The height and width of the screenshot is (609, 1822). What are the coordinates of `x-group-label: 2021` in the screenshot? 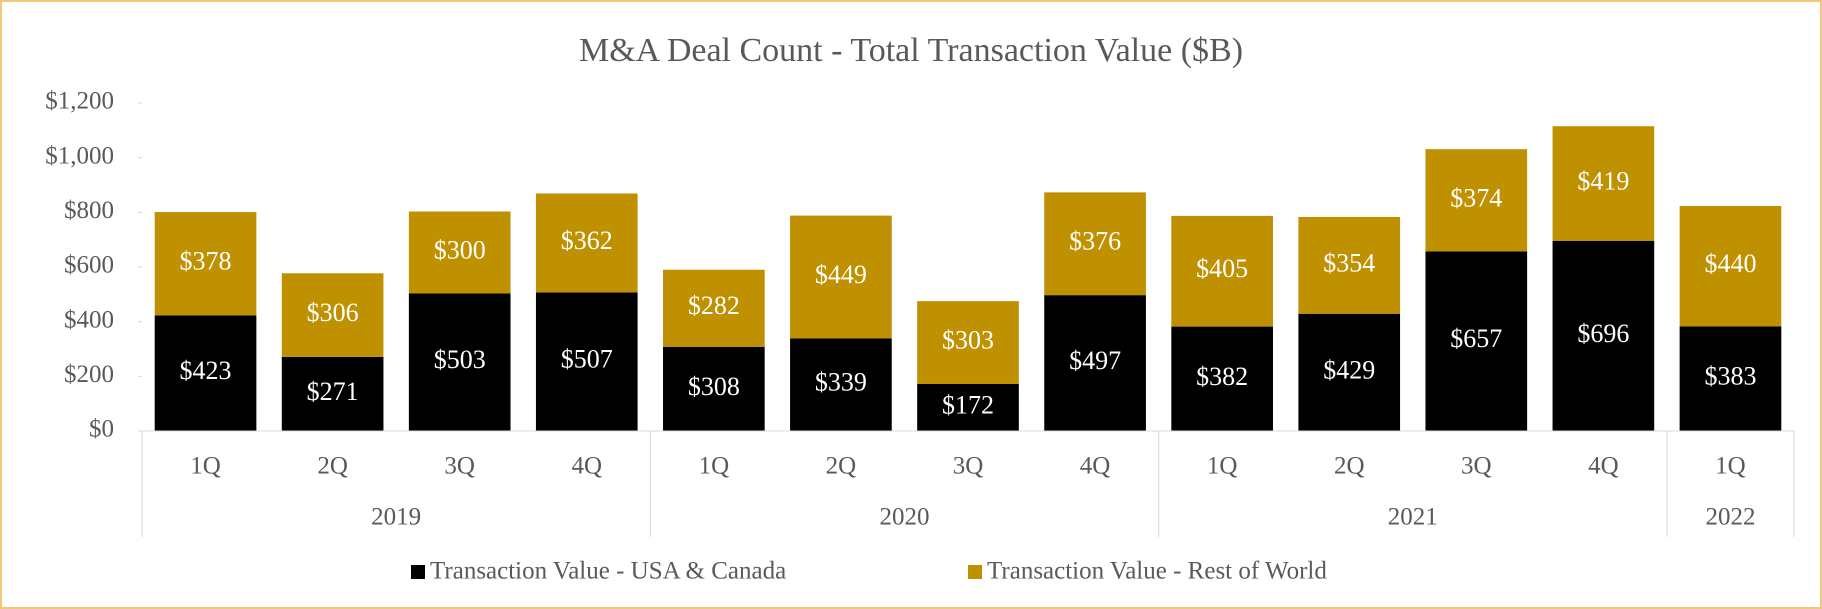 It's located at (1413, 517).